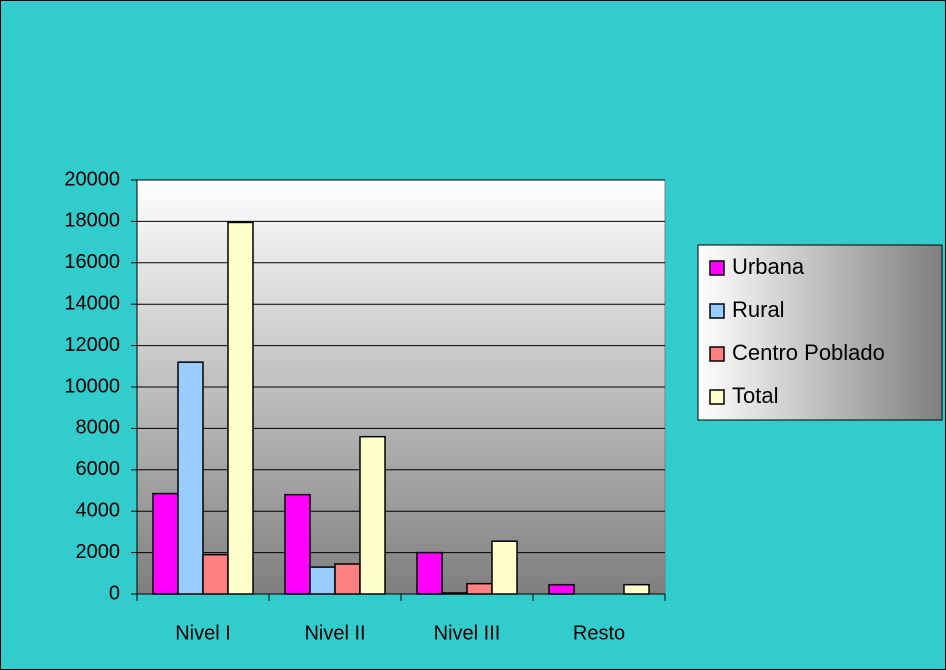 The width and height of the screenshot is (946, 670). What do you see at coordinates (92, 221) in the screenshot?
I see `y-tick-label: 18000` at bounding box center [92, 221].